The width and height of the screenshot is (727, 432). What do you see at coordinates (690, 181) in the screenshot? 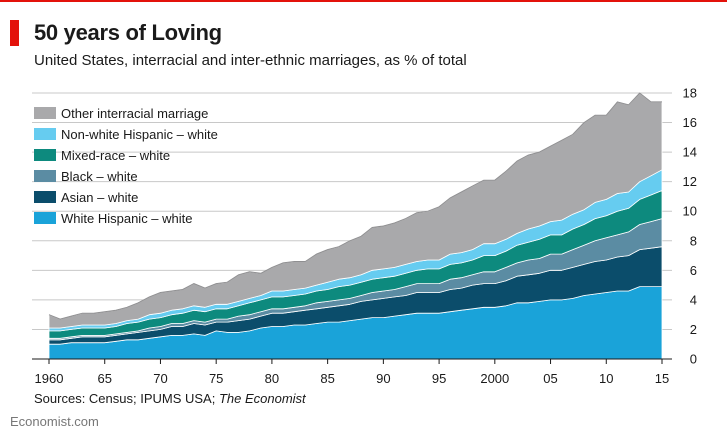
I see `y-tick-label: 12` at bounding box center [690, 181].